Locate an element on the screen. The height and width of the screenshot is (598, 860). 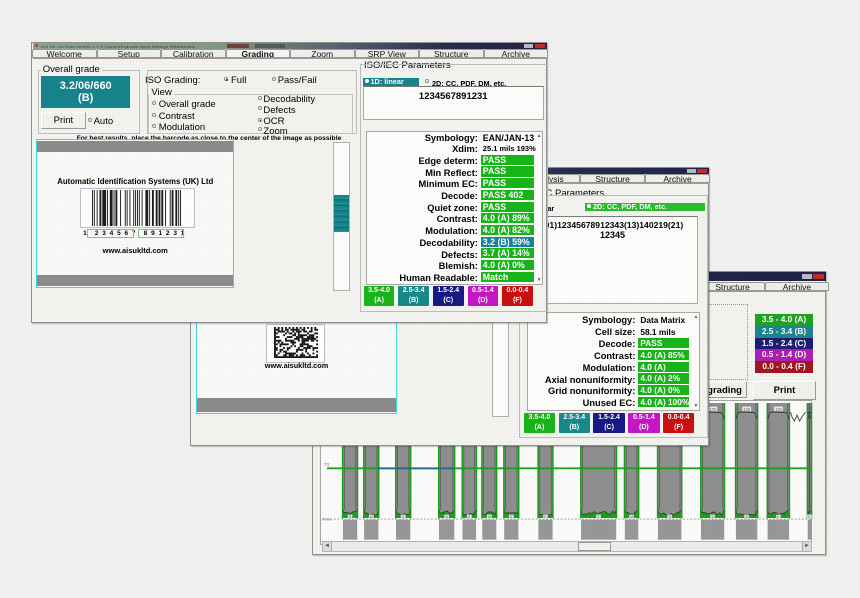
svg-text: 128 is located at coordinates (746, 409).